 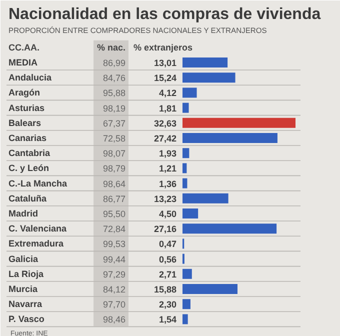 I want to click on data-label: 1,93, so click(x=167, y=153).